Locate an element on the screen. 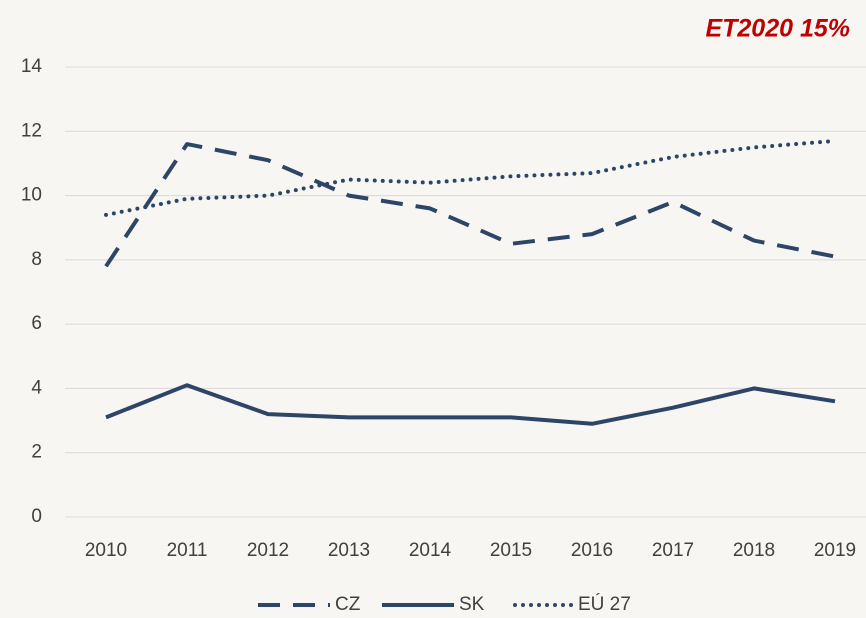 The image size is (866, 618). y-tick-label: 4 is located at coordinates (36, 387).